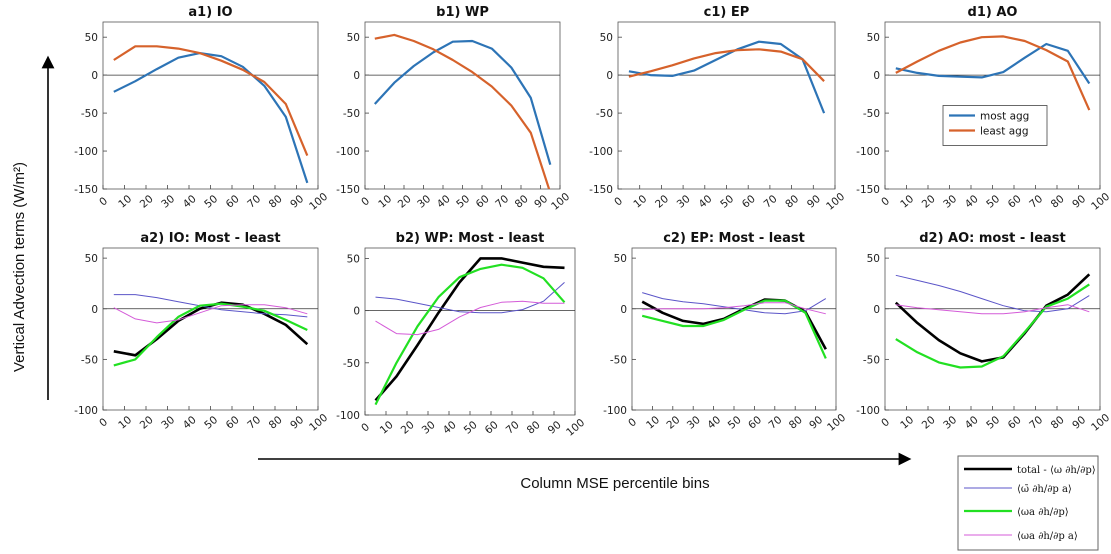 The width and height of the screenshot is (1111, 554). Describe the element at coordinates (1044, 489) in the screenshot. I see `legend-bottom-label-mean-omega: ⟨ω̄ ∂h/∂p a⟩` at that location.